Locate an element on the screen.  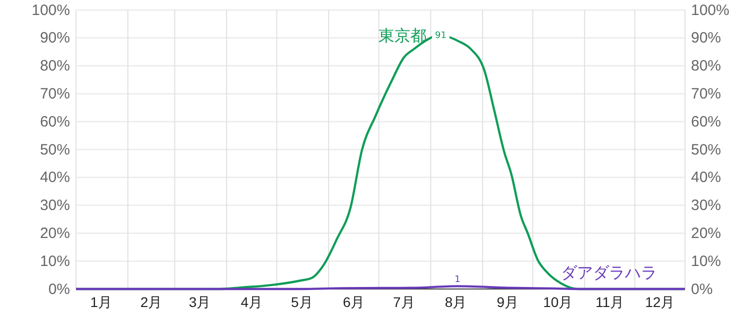
y2-tick-label: 60% is located at coordinates (706, 121).